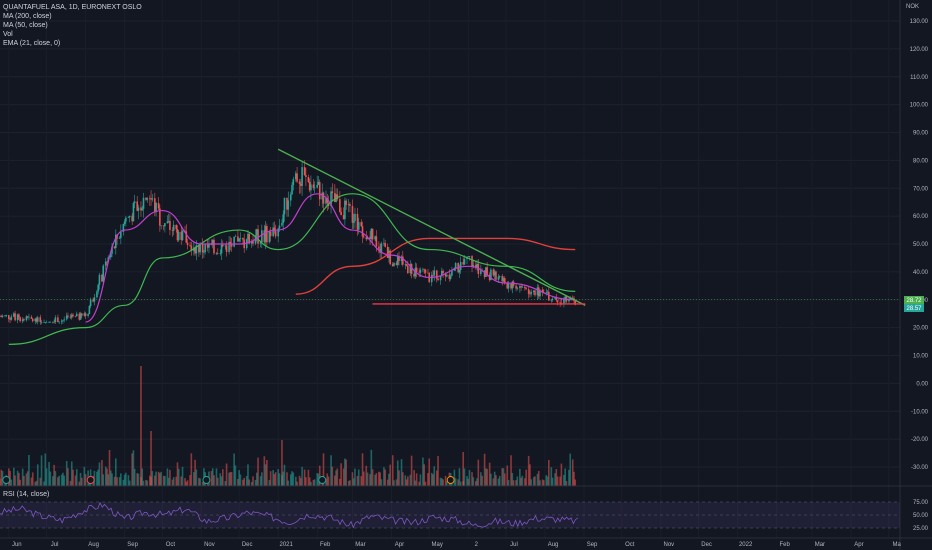  I want to click on rsi-tick-label: 75.00, so click(921, 503).